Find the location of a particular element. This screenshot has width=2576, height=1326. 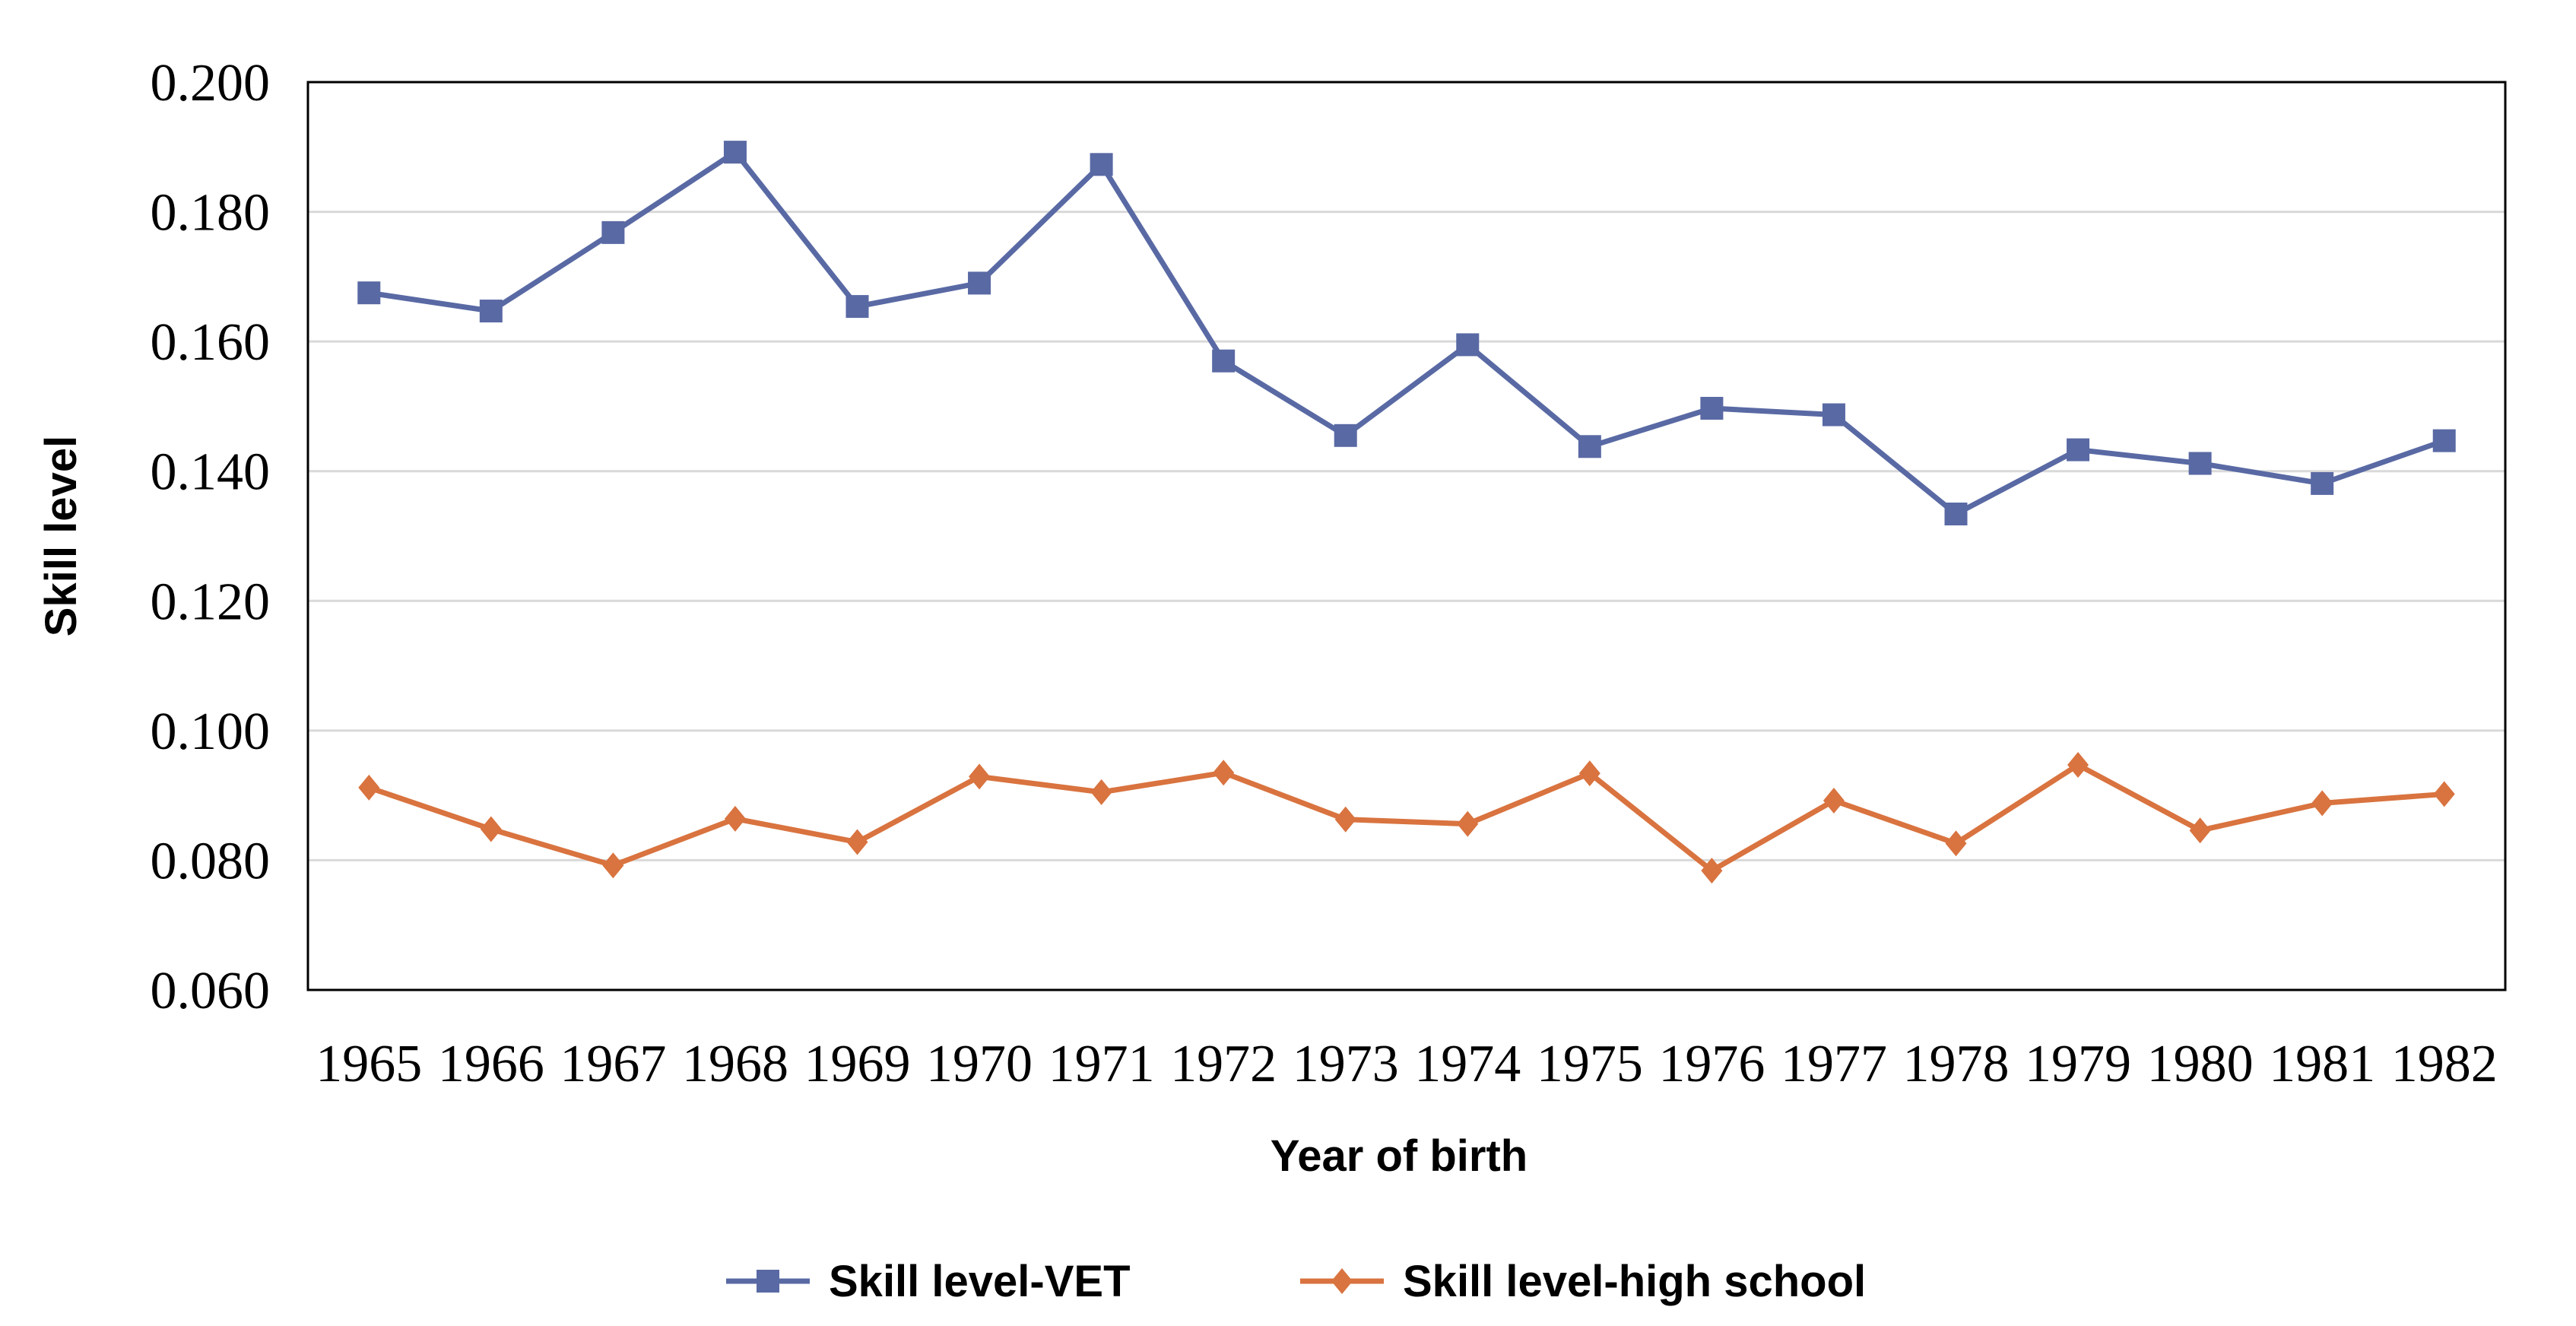

x-tick-label: 1970 is located at coordinates (980, 1064).